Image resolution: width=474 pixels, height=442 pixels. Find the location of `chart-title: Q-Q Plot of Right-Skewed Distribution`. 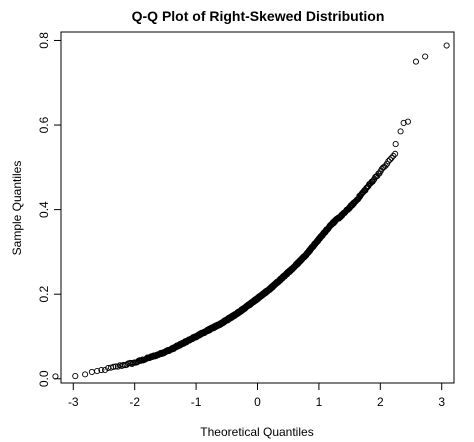

chart-title: Q-Q Plot of Right-Skewed Distribution is located at coordinates (258, 16).